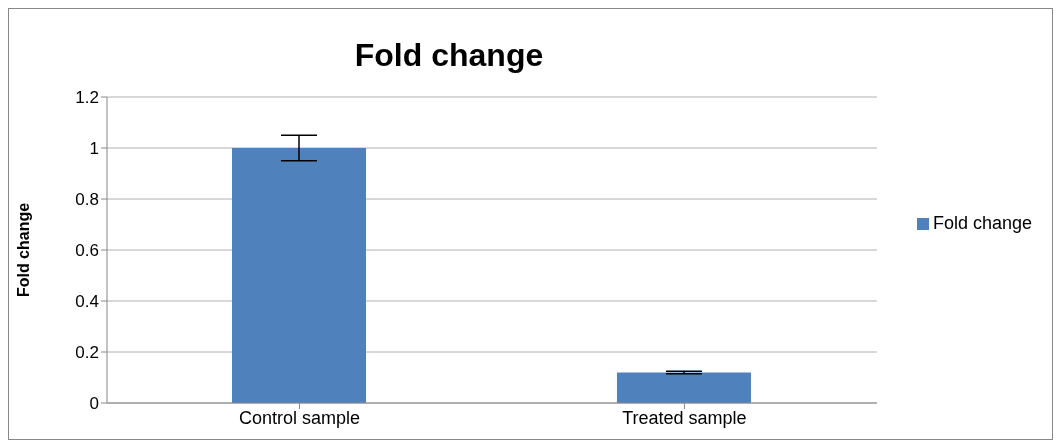 This screenshot has height=446, width=1059. I want to click on y-tick-label: 0.4, so click(87, 302).